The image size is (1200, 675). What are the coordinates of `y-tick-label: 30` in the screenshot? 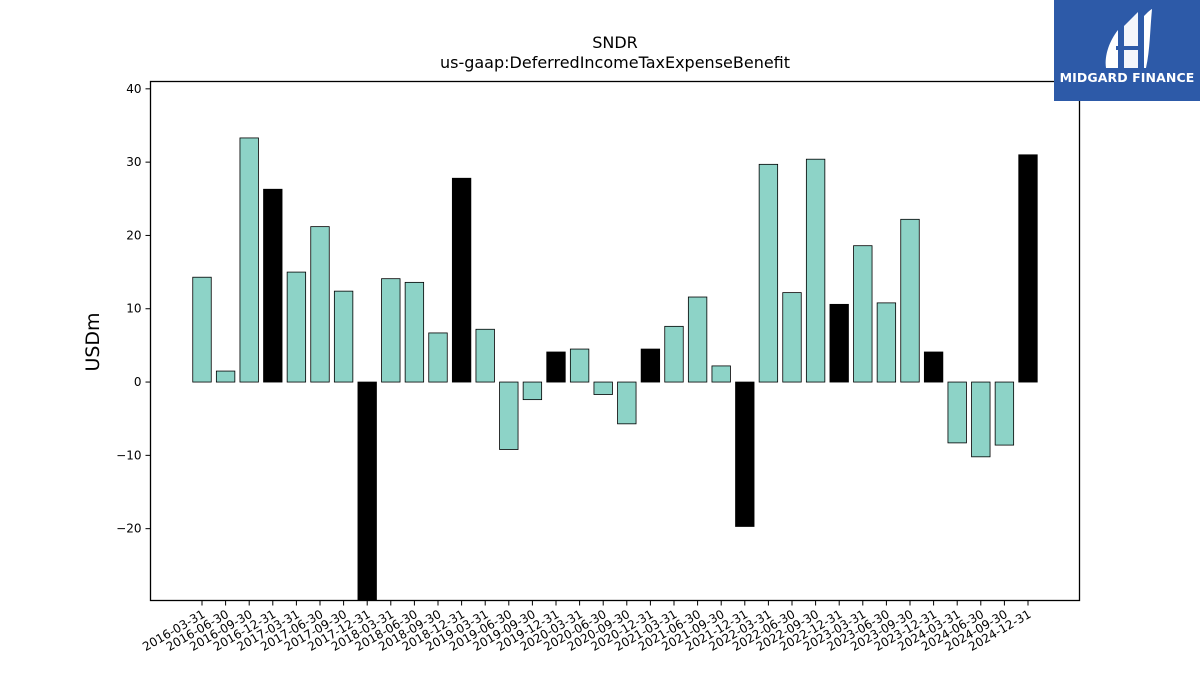 It's located at (133, 162).